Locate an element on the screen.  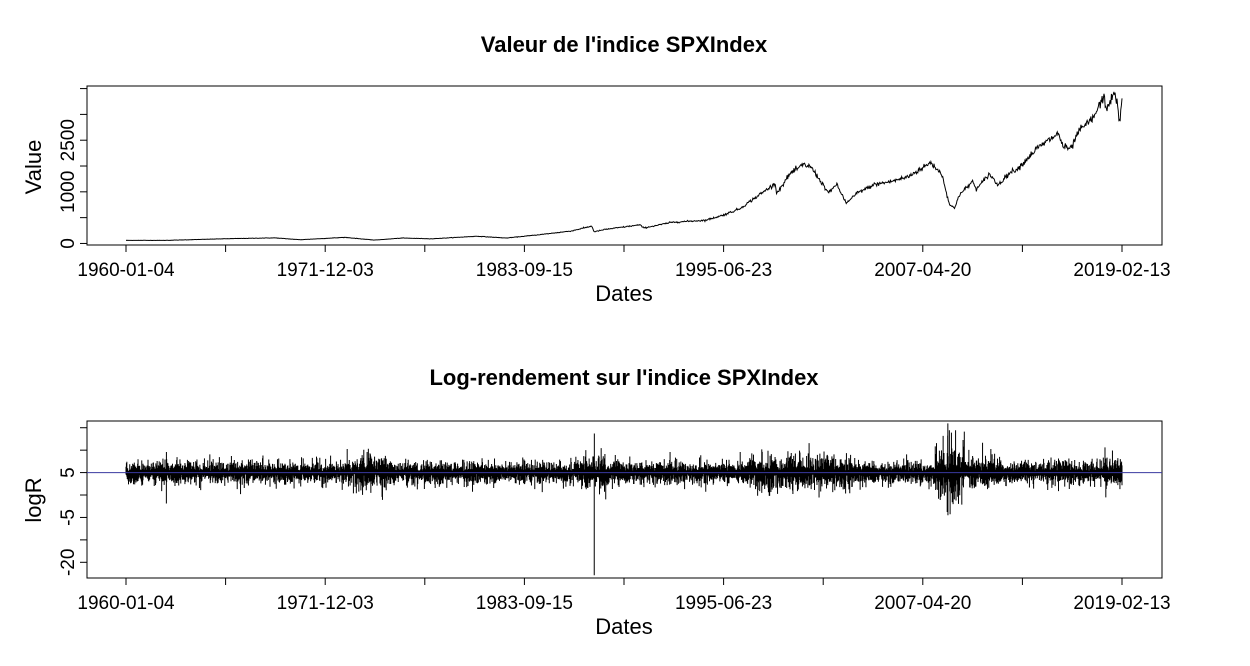
value-x-axis-label: Dates is located at coordinates (623, 293).